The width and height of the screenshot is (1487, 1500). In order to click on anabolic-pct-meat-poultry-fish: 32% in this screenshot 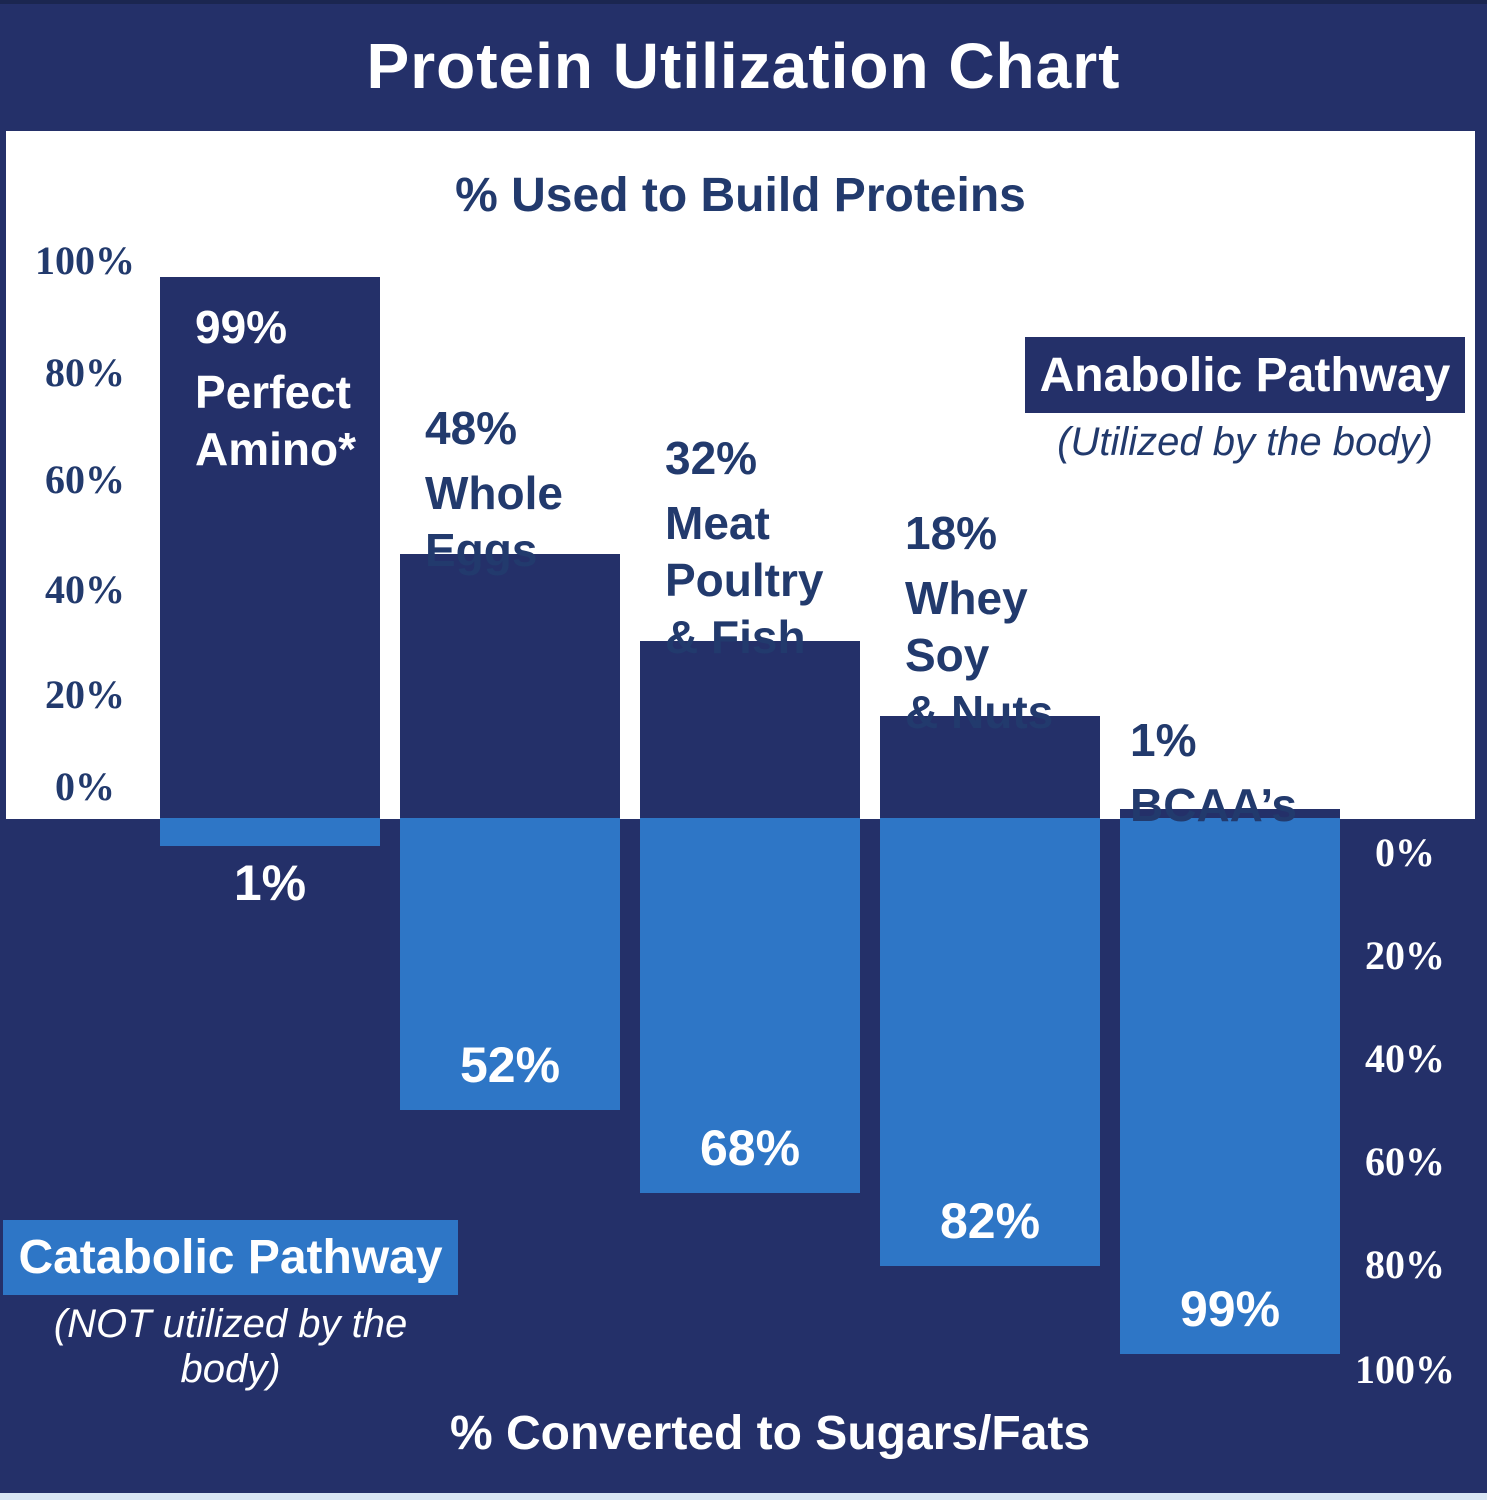, I will do `click(711, 458)`.